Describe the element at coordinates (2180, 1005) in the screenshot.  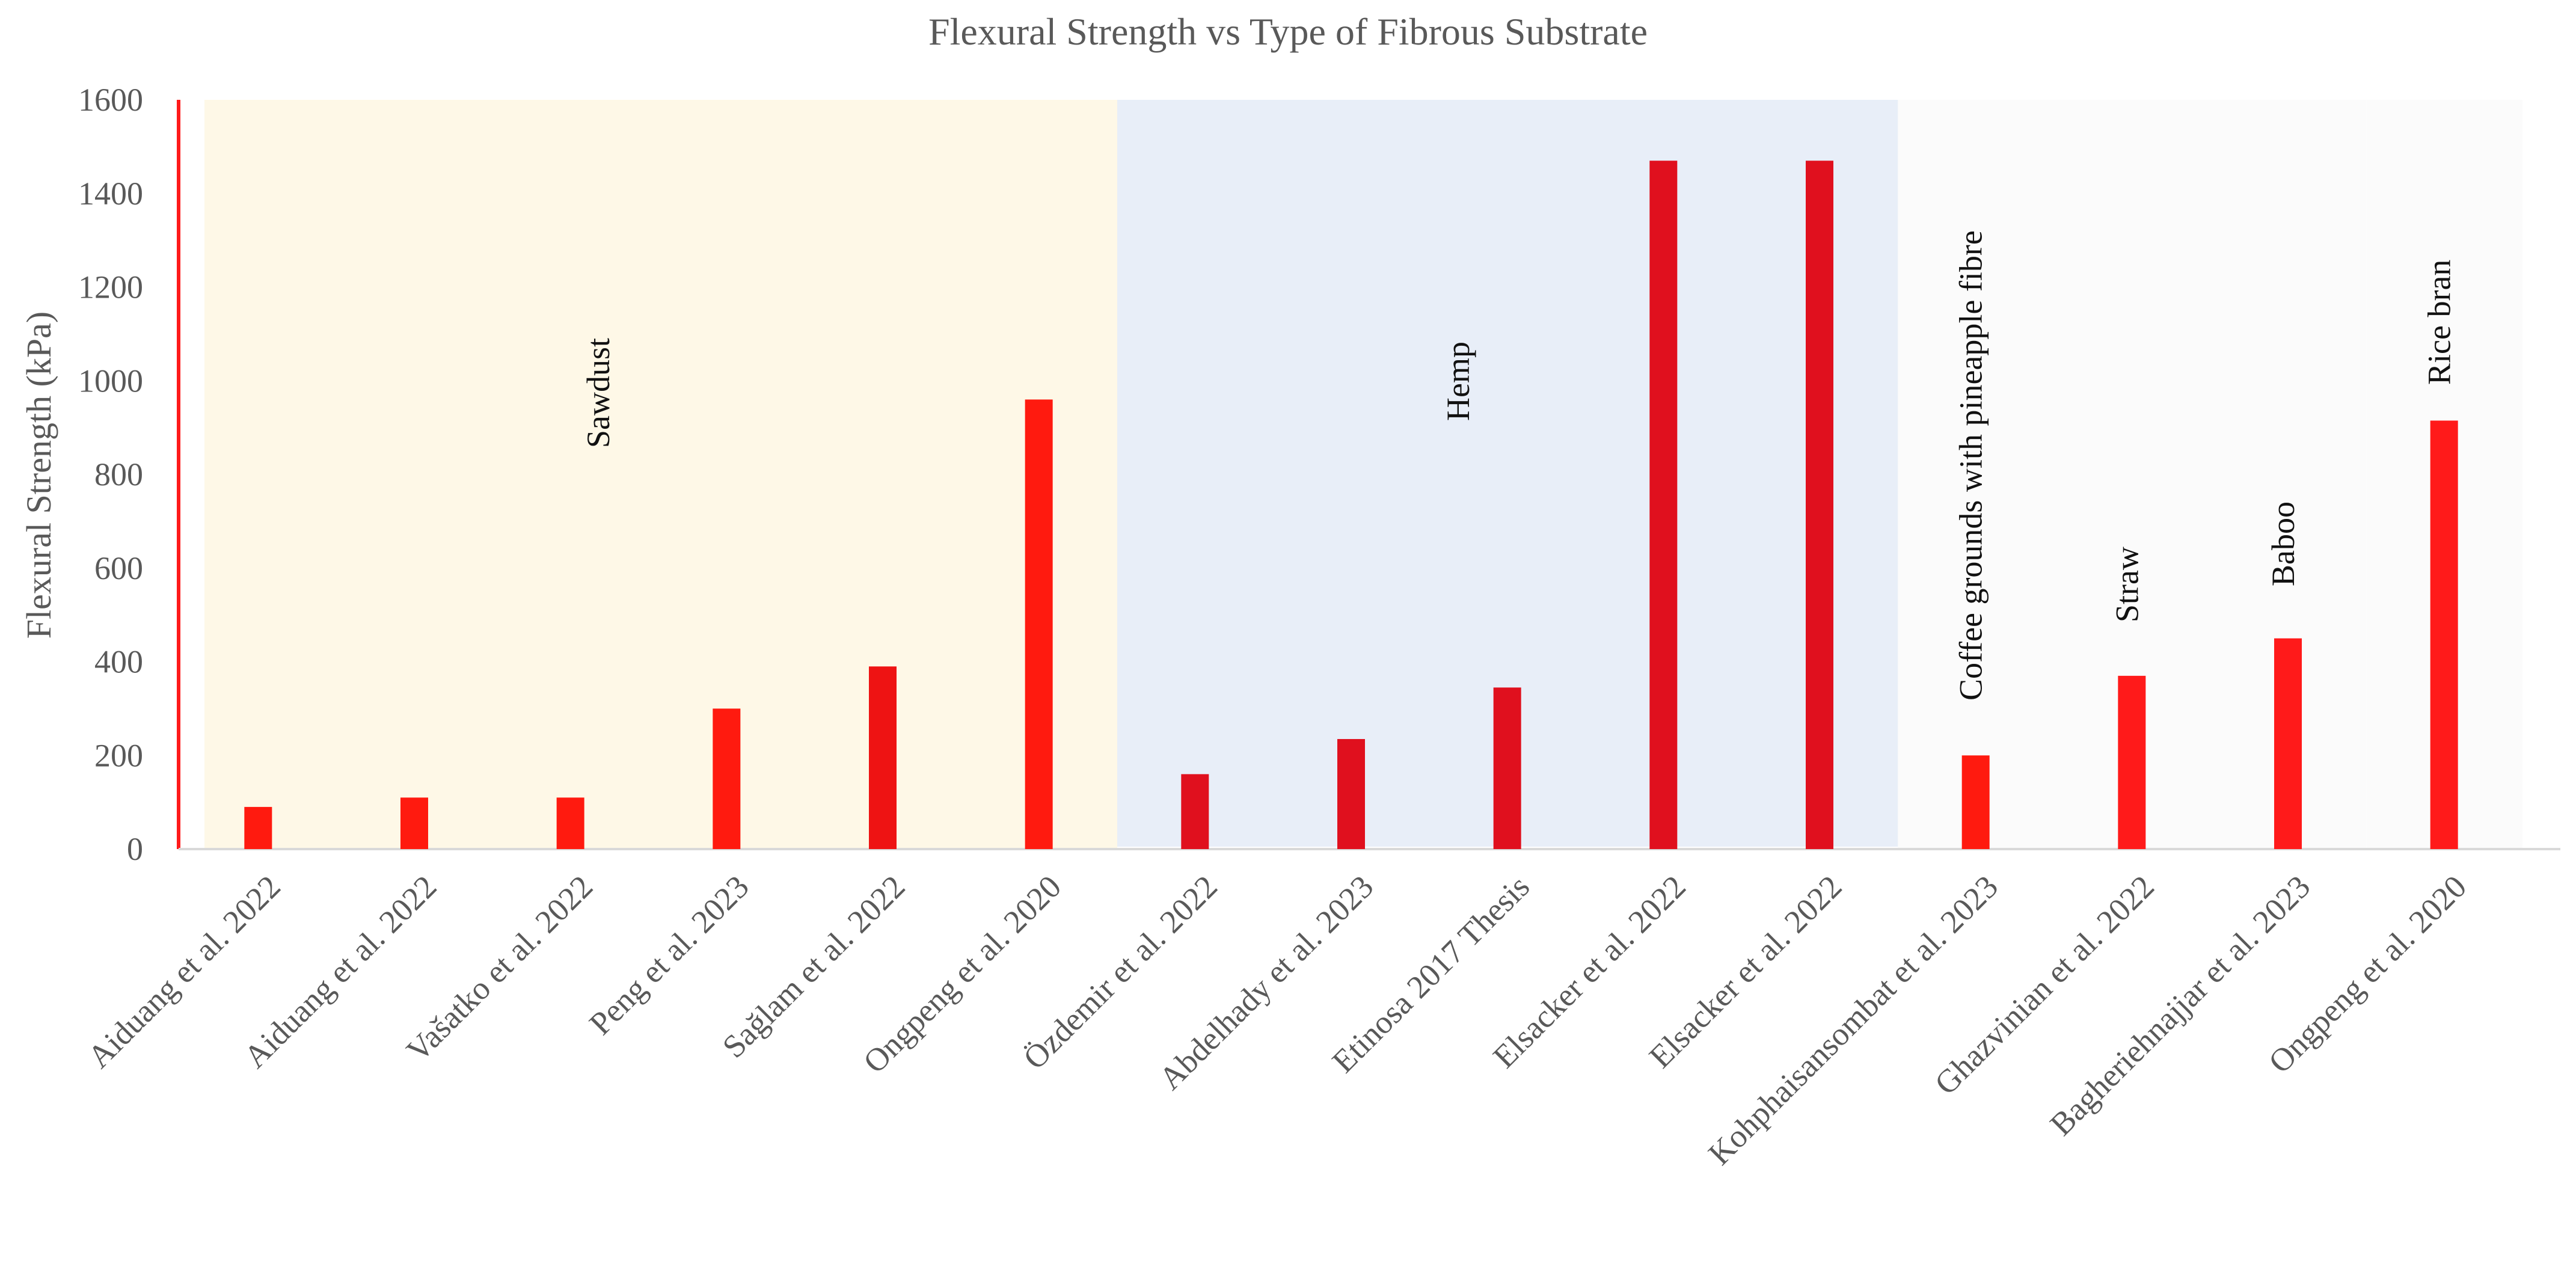
I see `x-tick-label: Bagheriehnajjar et al. 2023` at that location.